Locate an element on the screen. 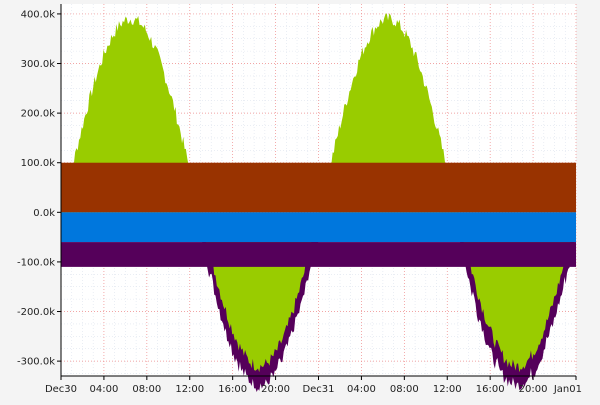  x-tick-label: Dec31 is located at coordinates (318, 389).